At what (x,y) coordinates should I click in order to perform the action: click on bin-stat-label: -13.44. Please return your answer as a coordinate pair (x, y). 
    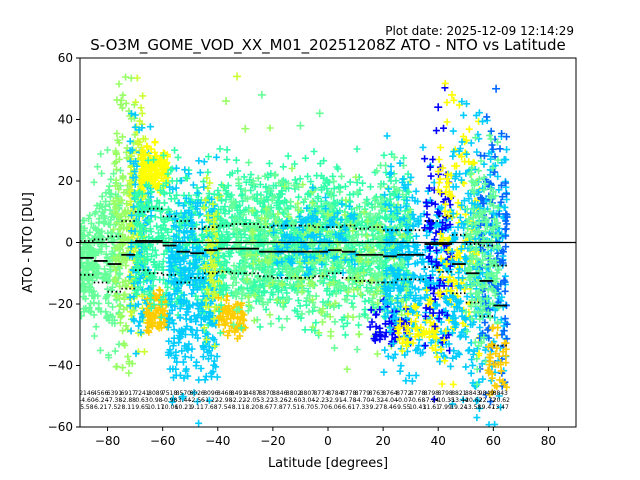
    Looking at the image, I should click on (459, 400).